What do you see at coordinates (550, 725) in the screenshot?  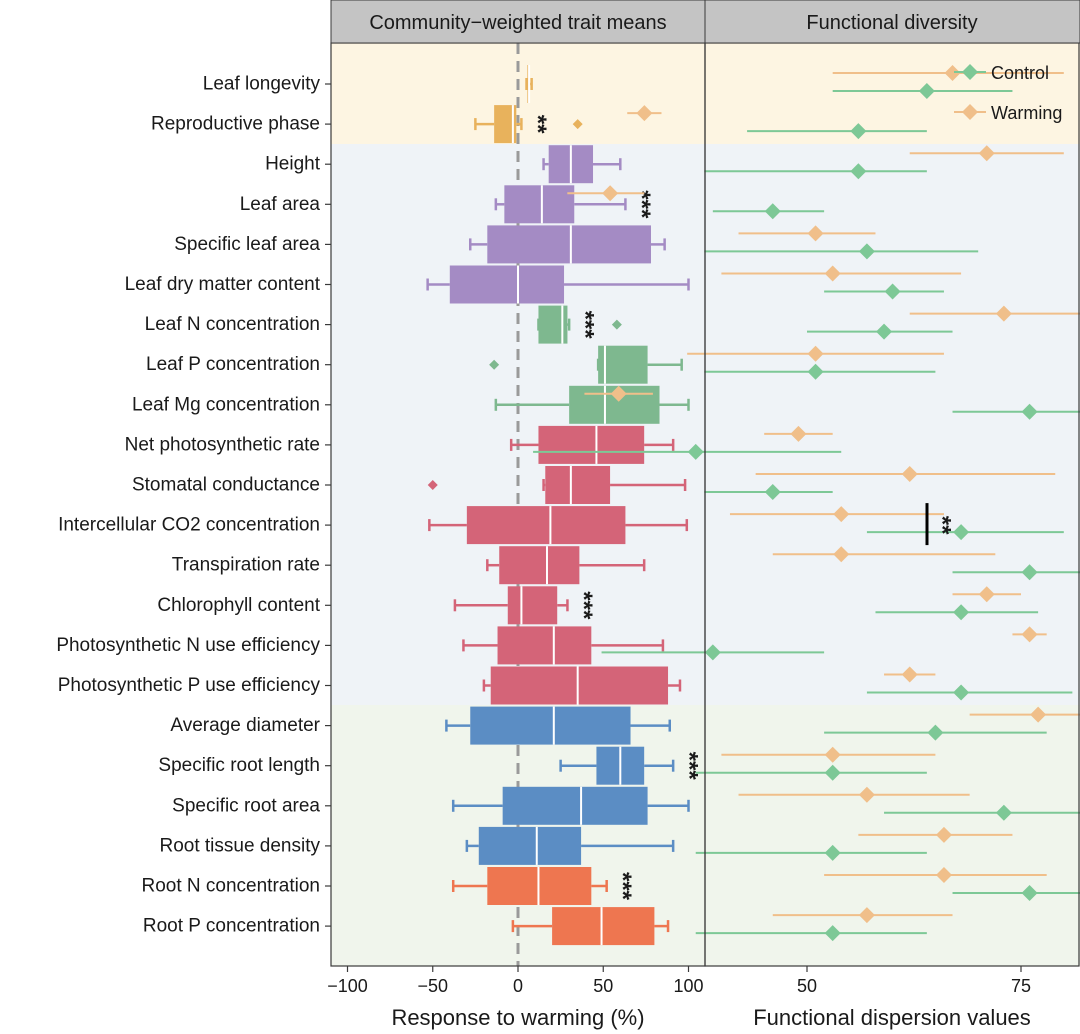 I see `box-average-diameter` at bounding box center [550, 725].